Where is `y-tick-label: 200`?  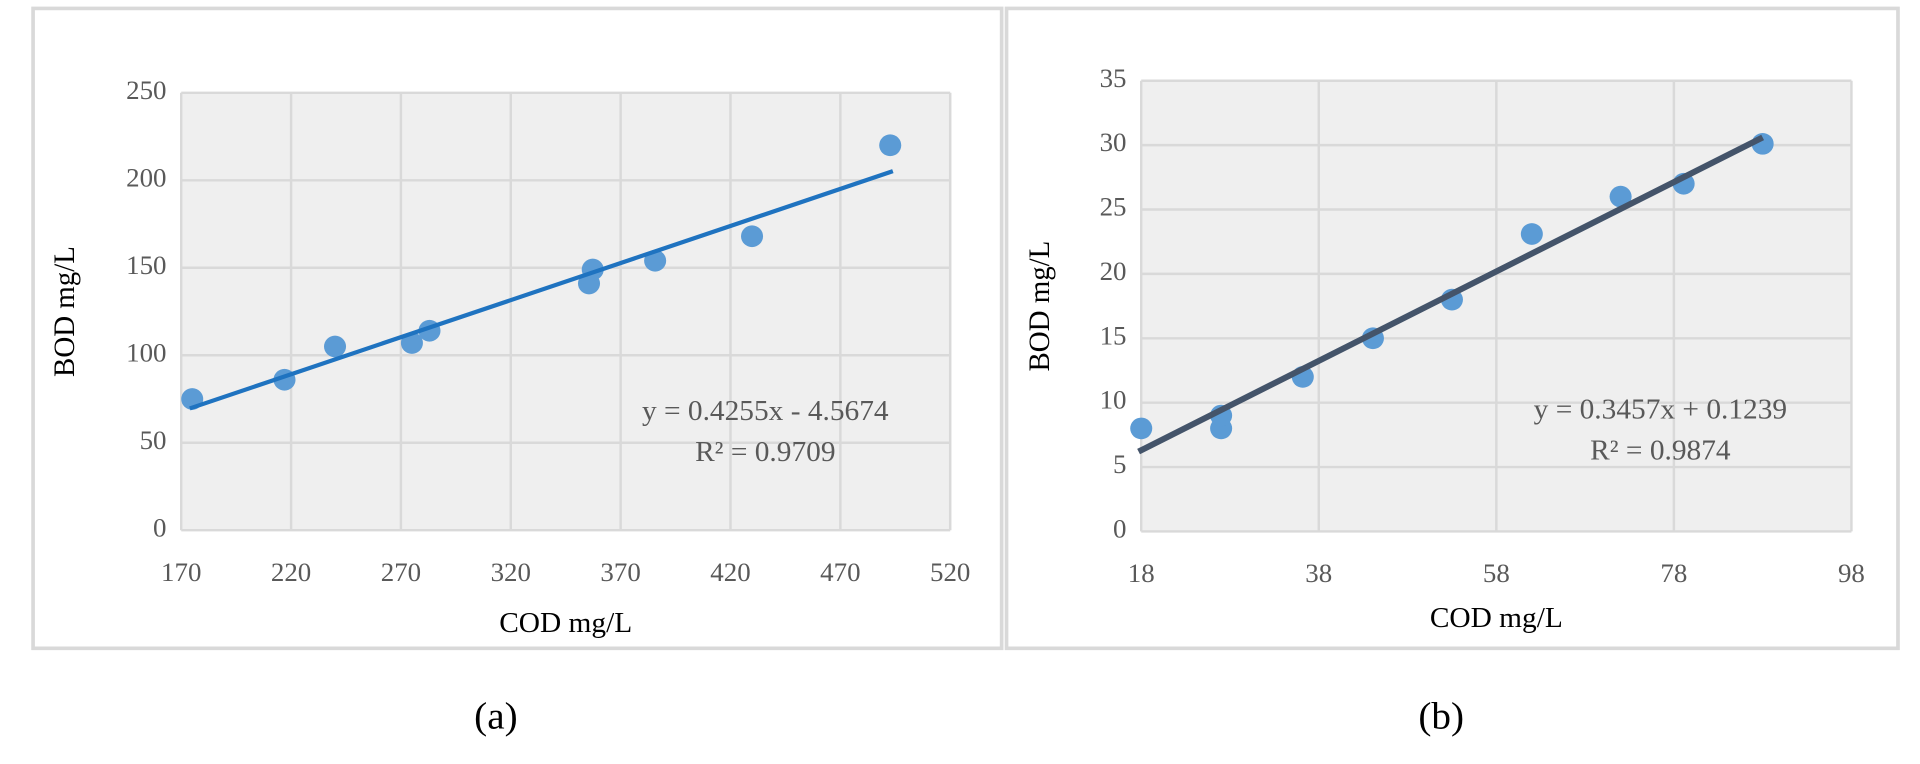 y-tick-label: 200 is located at coordinates (146, 178).